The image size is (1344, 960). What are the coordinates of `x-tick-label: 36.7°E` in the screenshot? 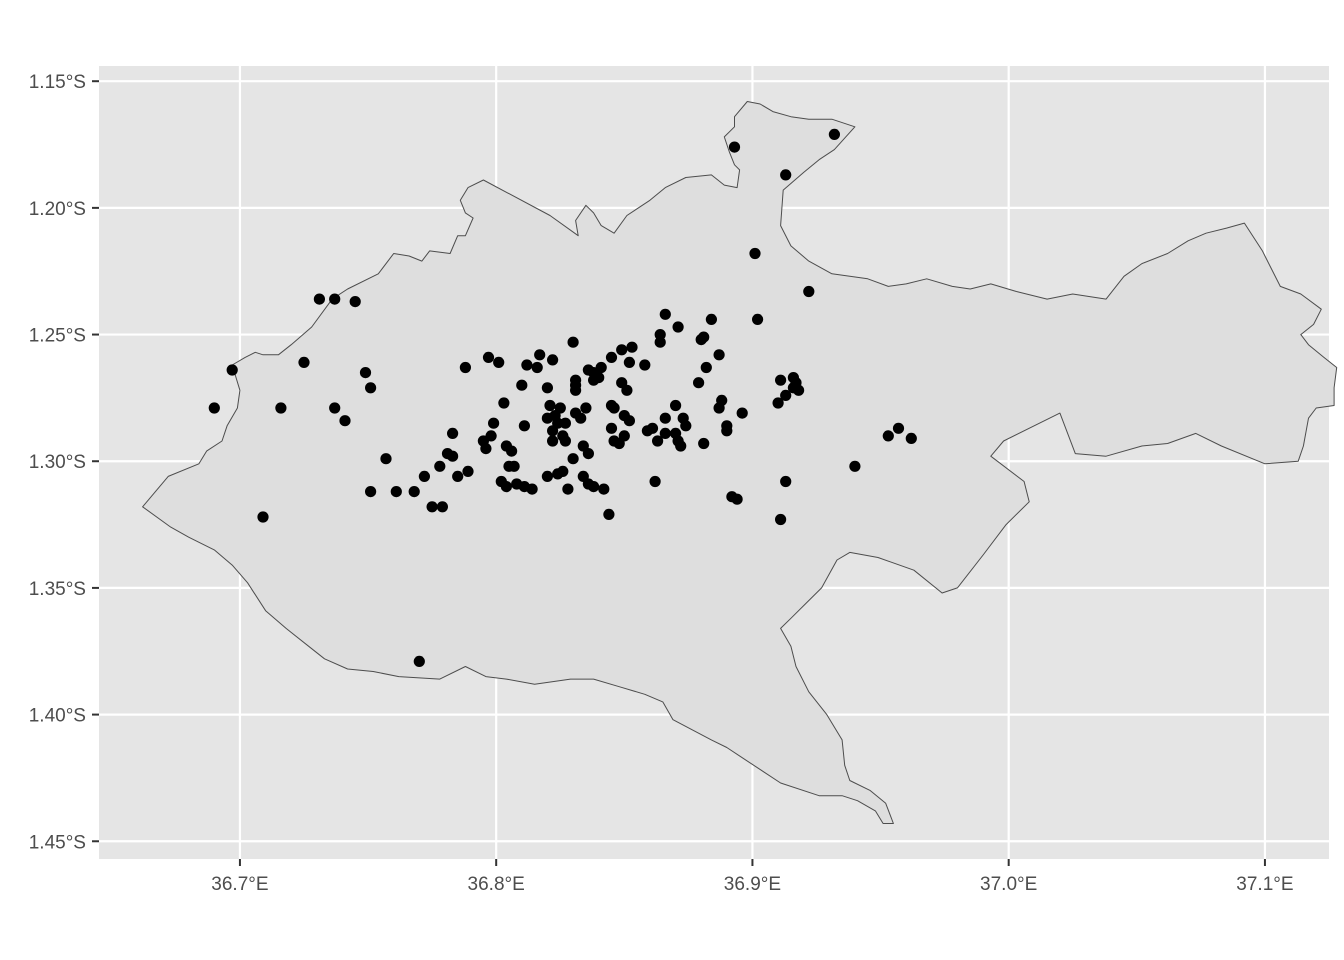 It's located at (239, 884).